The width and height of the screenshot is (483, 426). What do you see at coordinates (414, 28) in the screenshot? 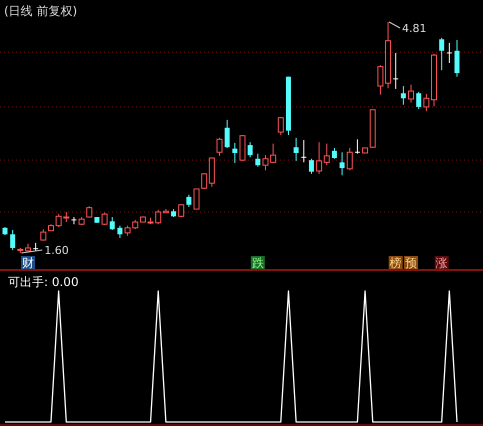
I see `annotation: 4.81` at bounding box center [414, 28].